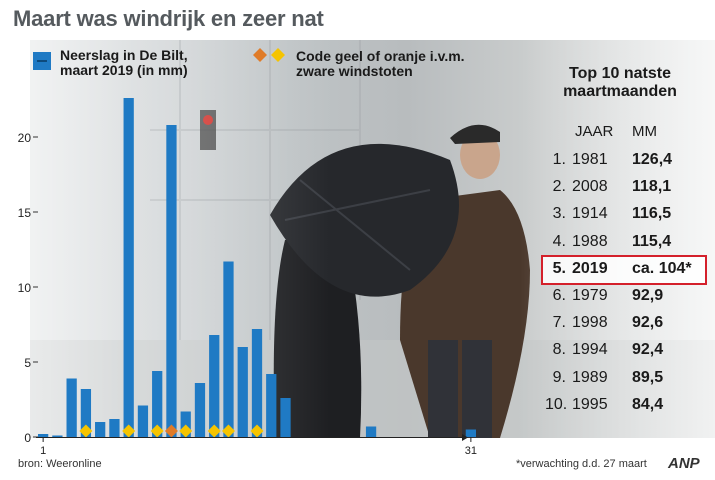  I want to click on top10-row: 10. 1995 84,4, so click(630, 409).